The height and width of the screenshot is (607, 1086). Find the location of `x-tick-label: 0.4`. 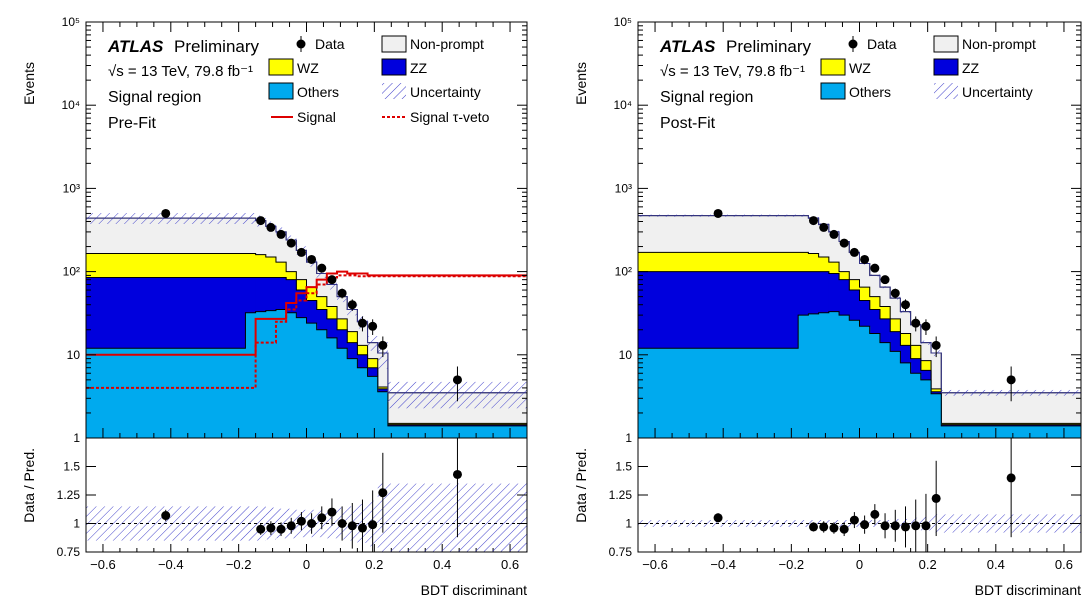

x-tick-label: 0.4 is located at coordinates (996, 564).